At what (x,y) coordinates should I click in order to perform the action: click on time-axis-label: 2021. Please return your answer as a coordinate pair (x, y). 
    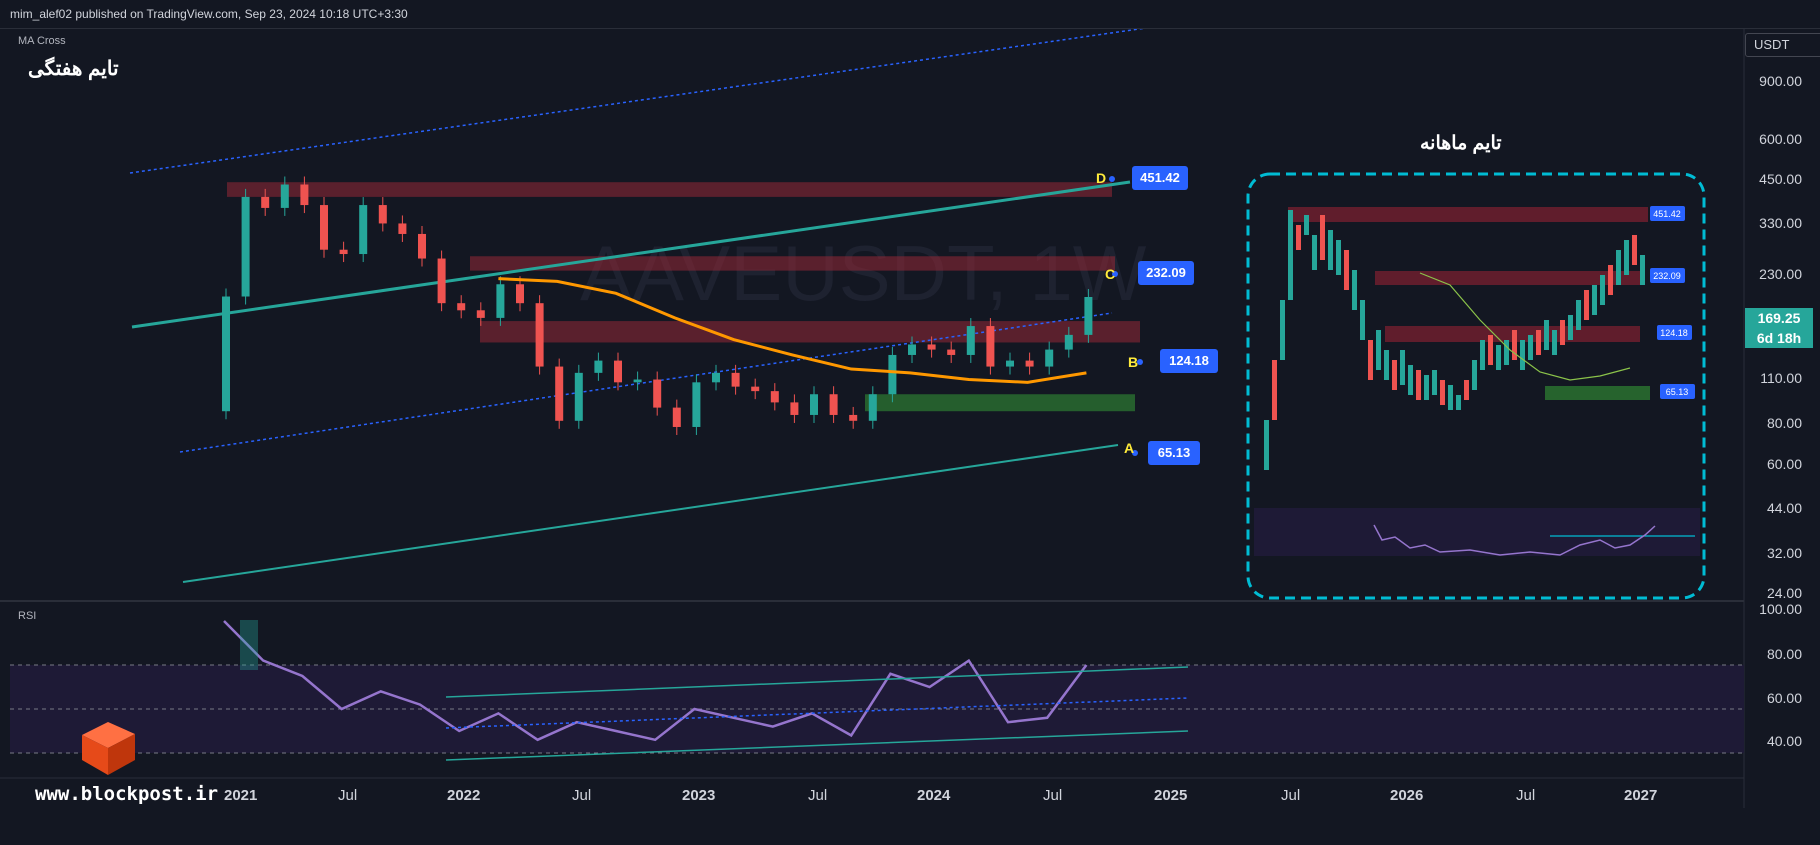
    Looking at the image, I should click on (241, 795).